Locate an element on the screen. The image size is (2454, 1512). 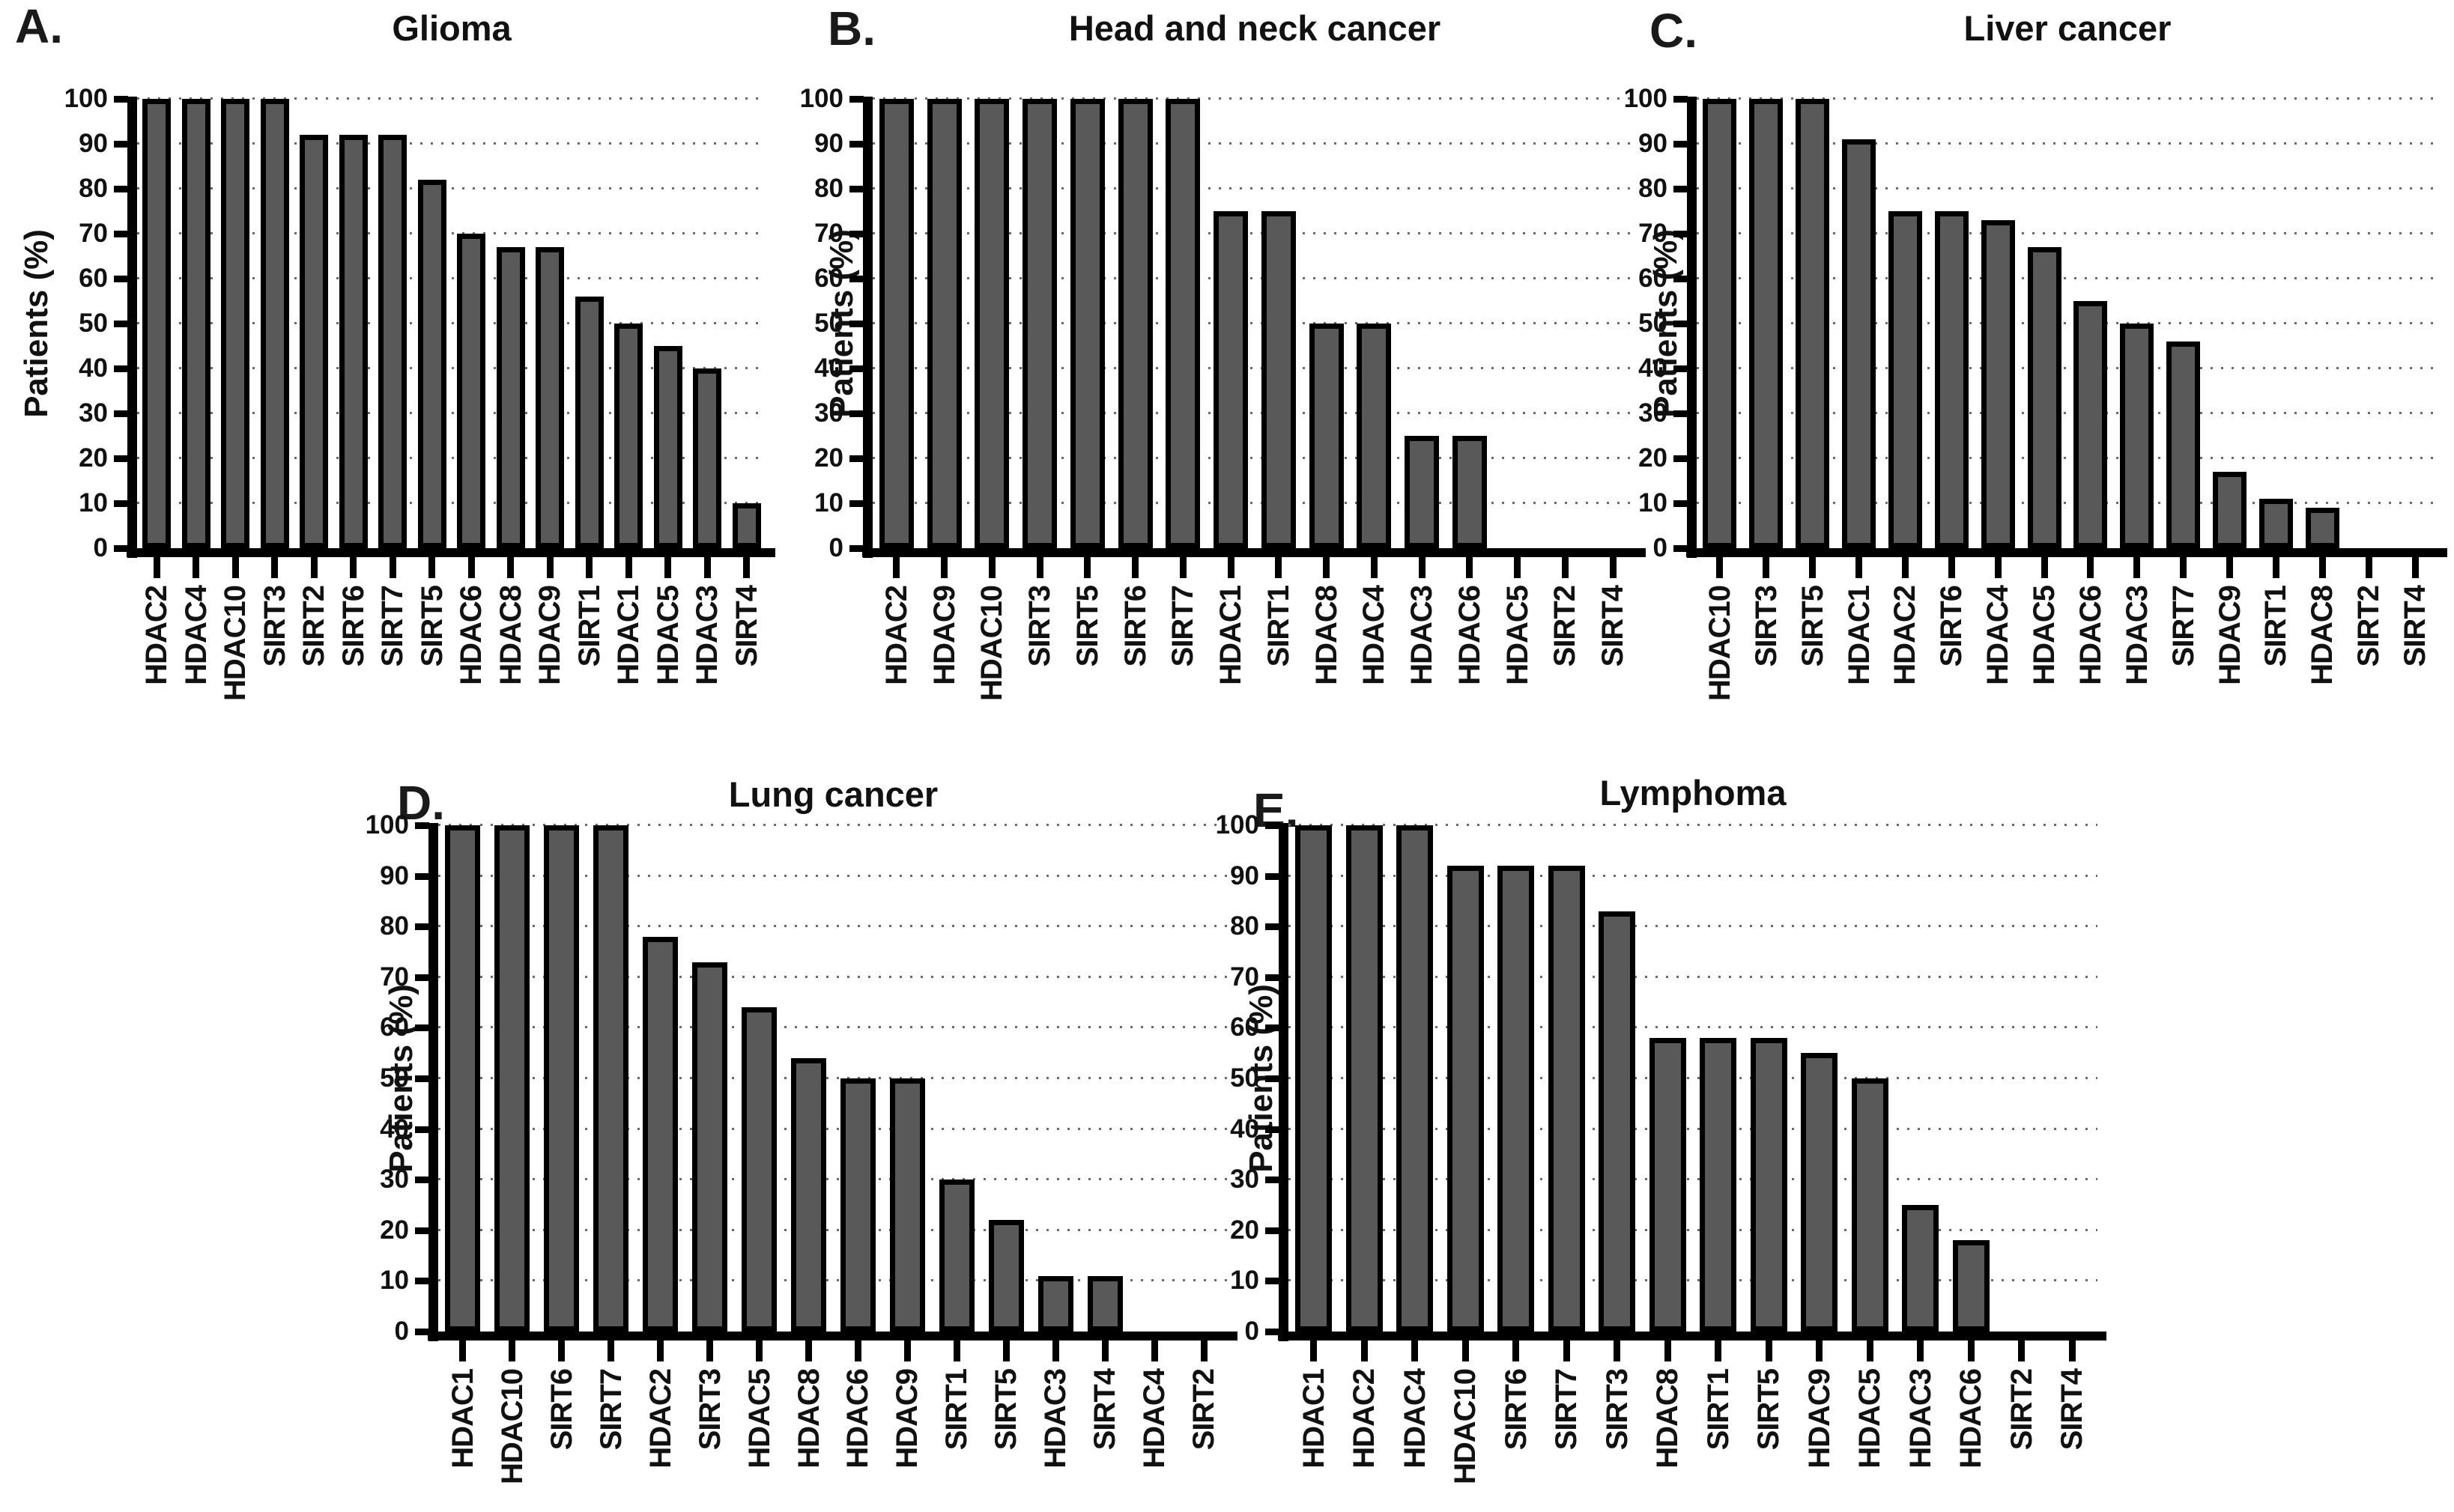
x-tick-label: SIRT1 is located at coordinates (1718, 1410).